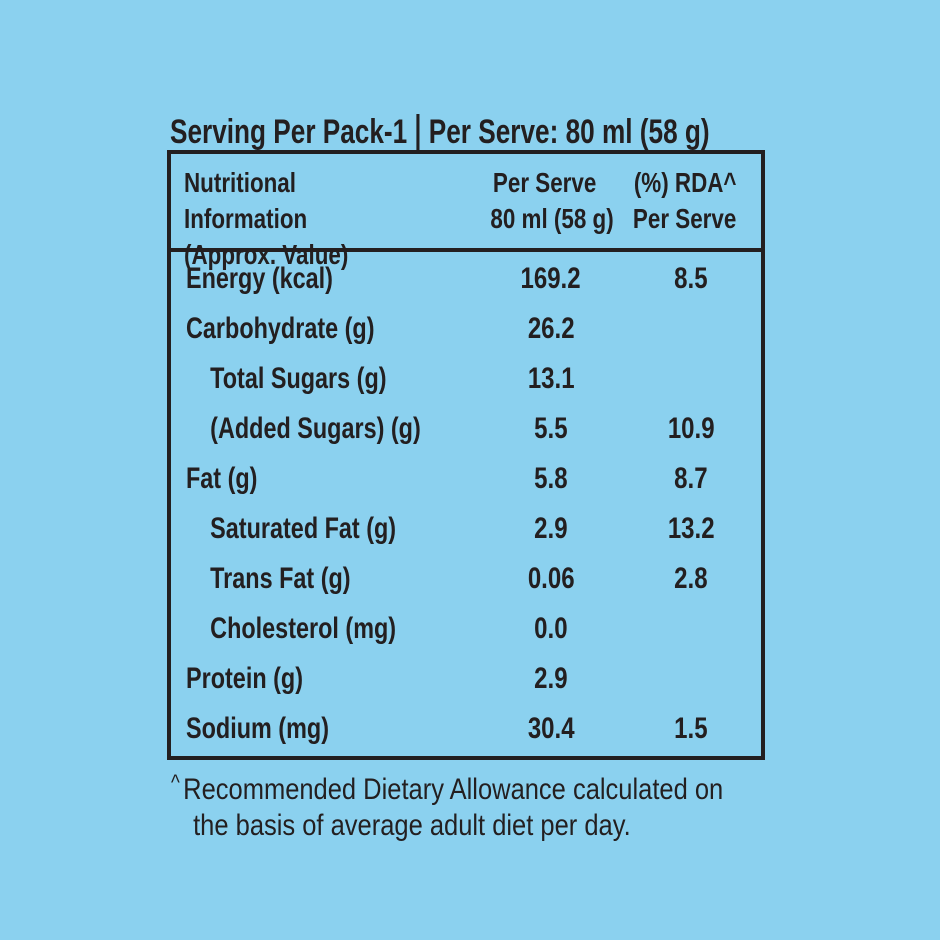  Describe the element at coordinates (466, 679) in the screenshot. I see `table-row: Protein (g) 2.9` at that location.